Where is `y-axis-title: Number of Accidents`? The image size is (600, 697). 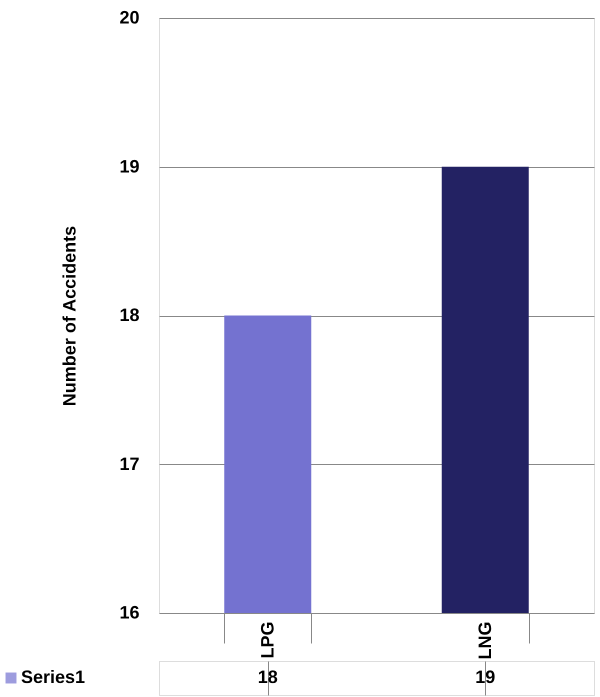
y-axis-title: Number of Accidents is located at coordinates (69, 316).